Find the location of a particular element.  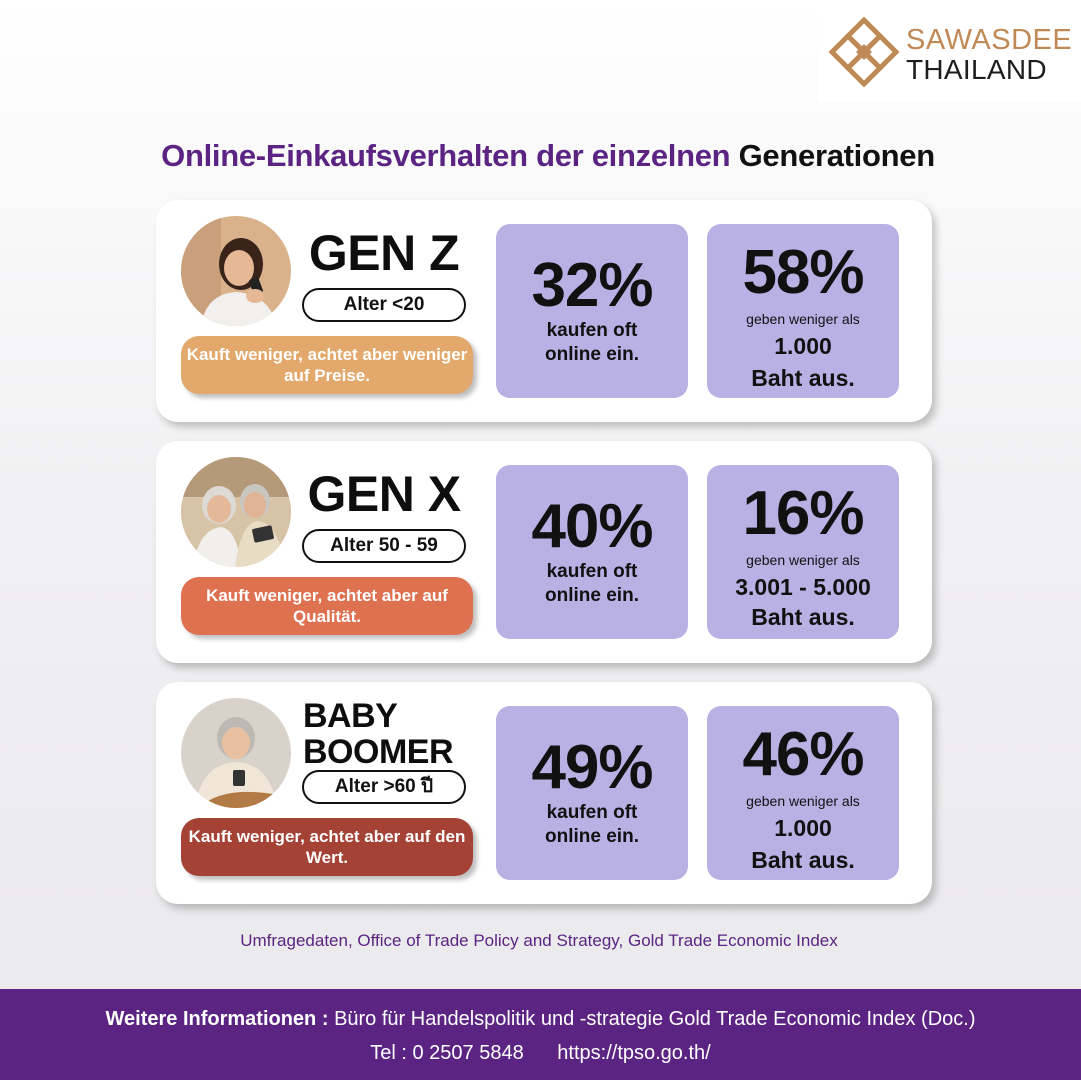

stat-value: 46% is located at coordinates (803, 754).